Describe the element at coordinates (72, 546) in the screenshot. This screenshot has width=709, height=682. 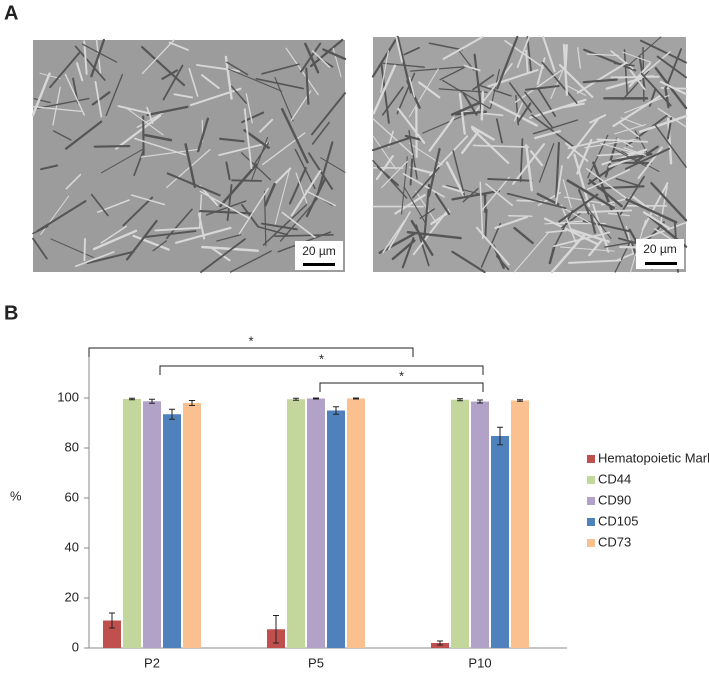
I see `y-tick-label: 40` at that location.